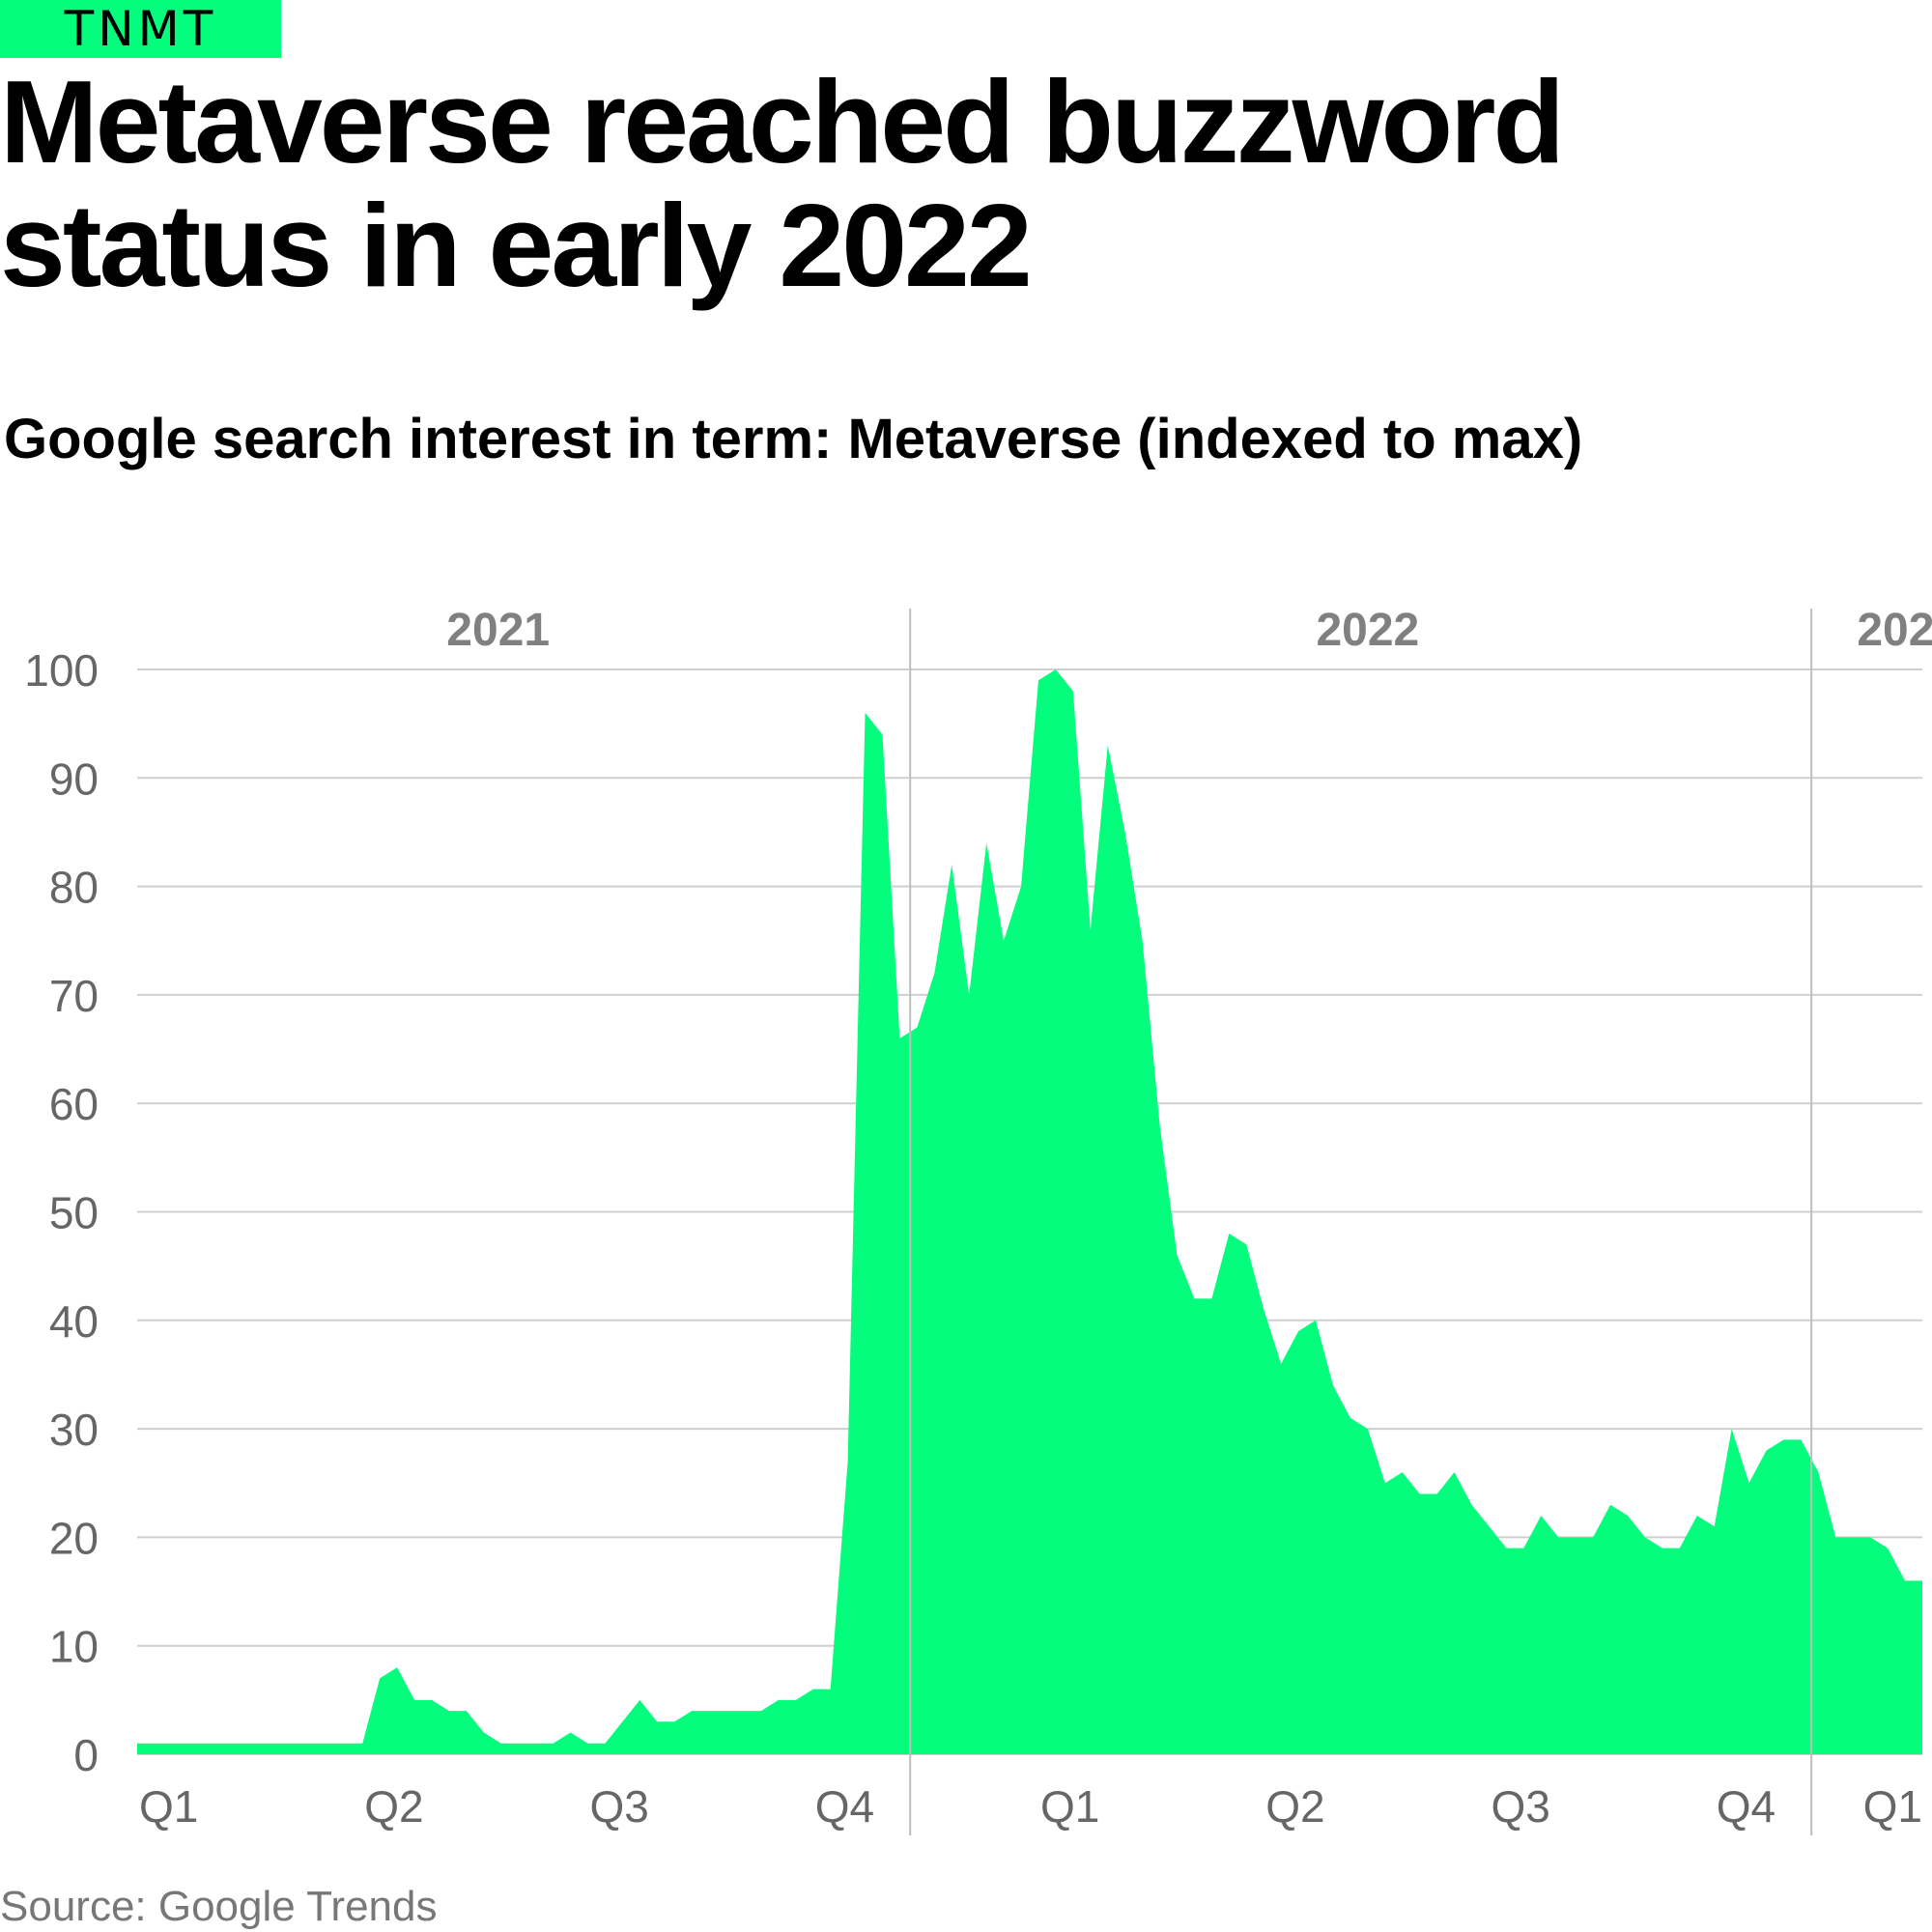 The width and height of the screenshot is (1932, 1932). Describe the element at coordinates (86, 1755) in the screenshot. I see `y-tick-label: 0` at that location.